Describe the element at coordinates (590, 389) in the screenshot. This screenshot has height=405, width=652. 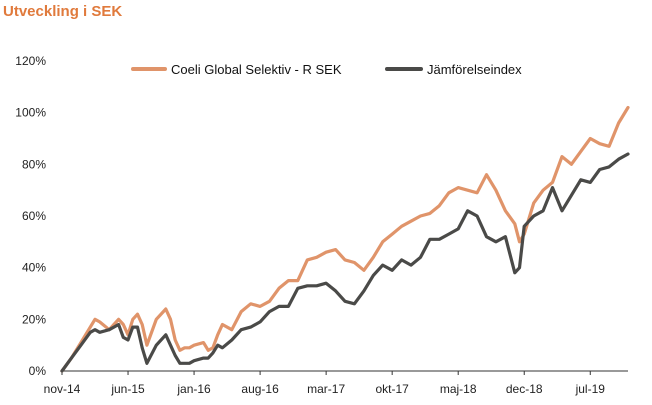
I see `x-tick-label: jul-19` at that location.